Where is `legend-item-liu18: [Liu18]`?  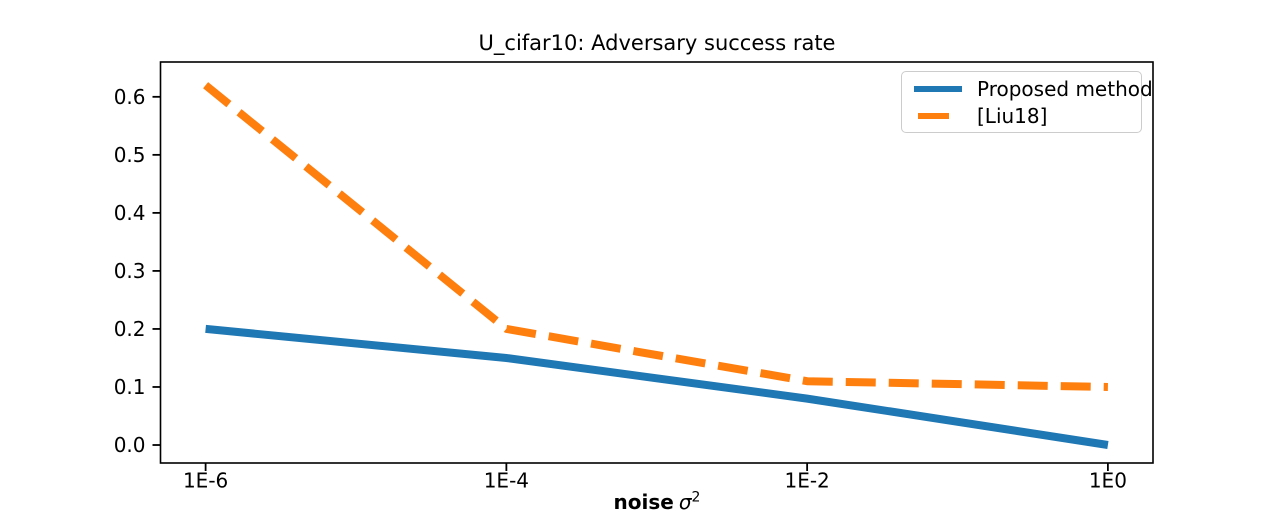 legend-item-liu18: [Liu18] is located at coordinates (1022, 115).